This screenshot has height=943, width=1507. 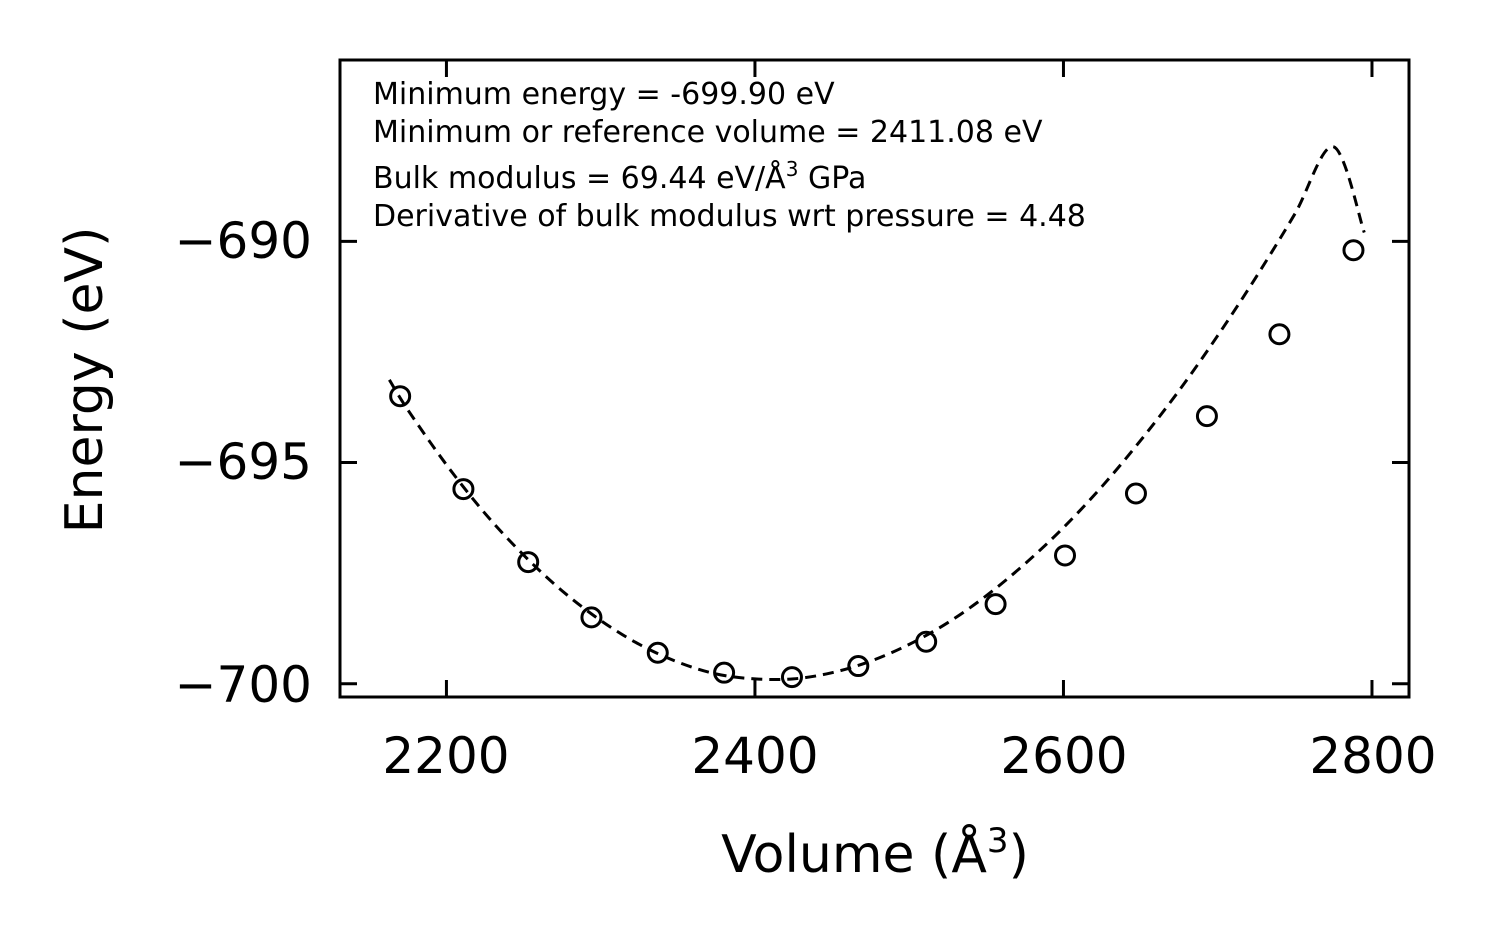 I want to click on y-axis-label: Energy (eV), so click(x=85, y=380).